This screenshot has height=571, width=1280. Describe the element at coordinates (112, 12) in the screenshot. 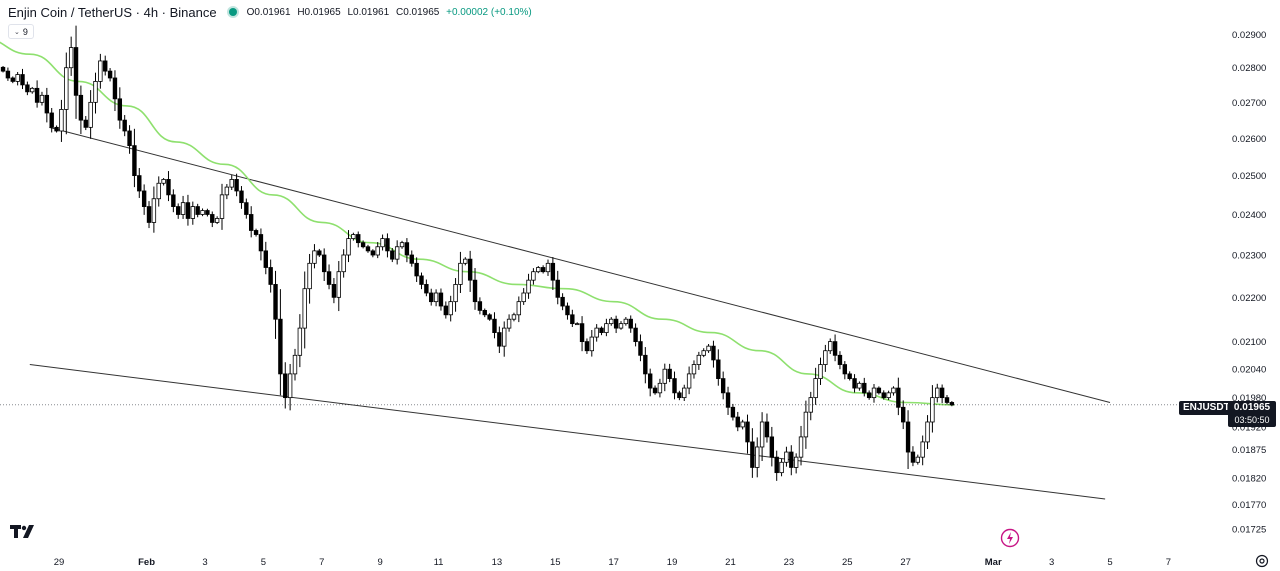

I see `symbol-title: Enjin Coin / TetherUS · 4h · Binance` at that location.